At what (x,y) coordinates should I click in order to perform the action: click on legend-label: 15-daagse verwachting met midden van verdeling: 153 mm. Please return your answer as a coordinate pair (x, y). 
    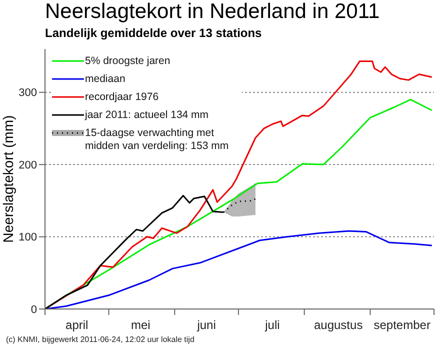
    Looking at the image, I should click on (157, 140).